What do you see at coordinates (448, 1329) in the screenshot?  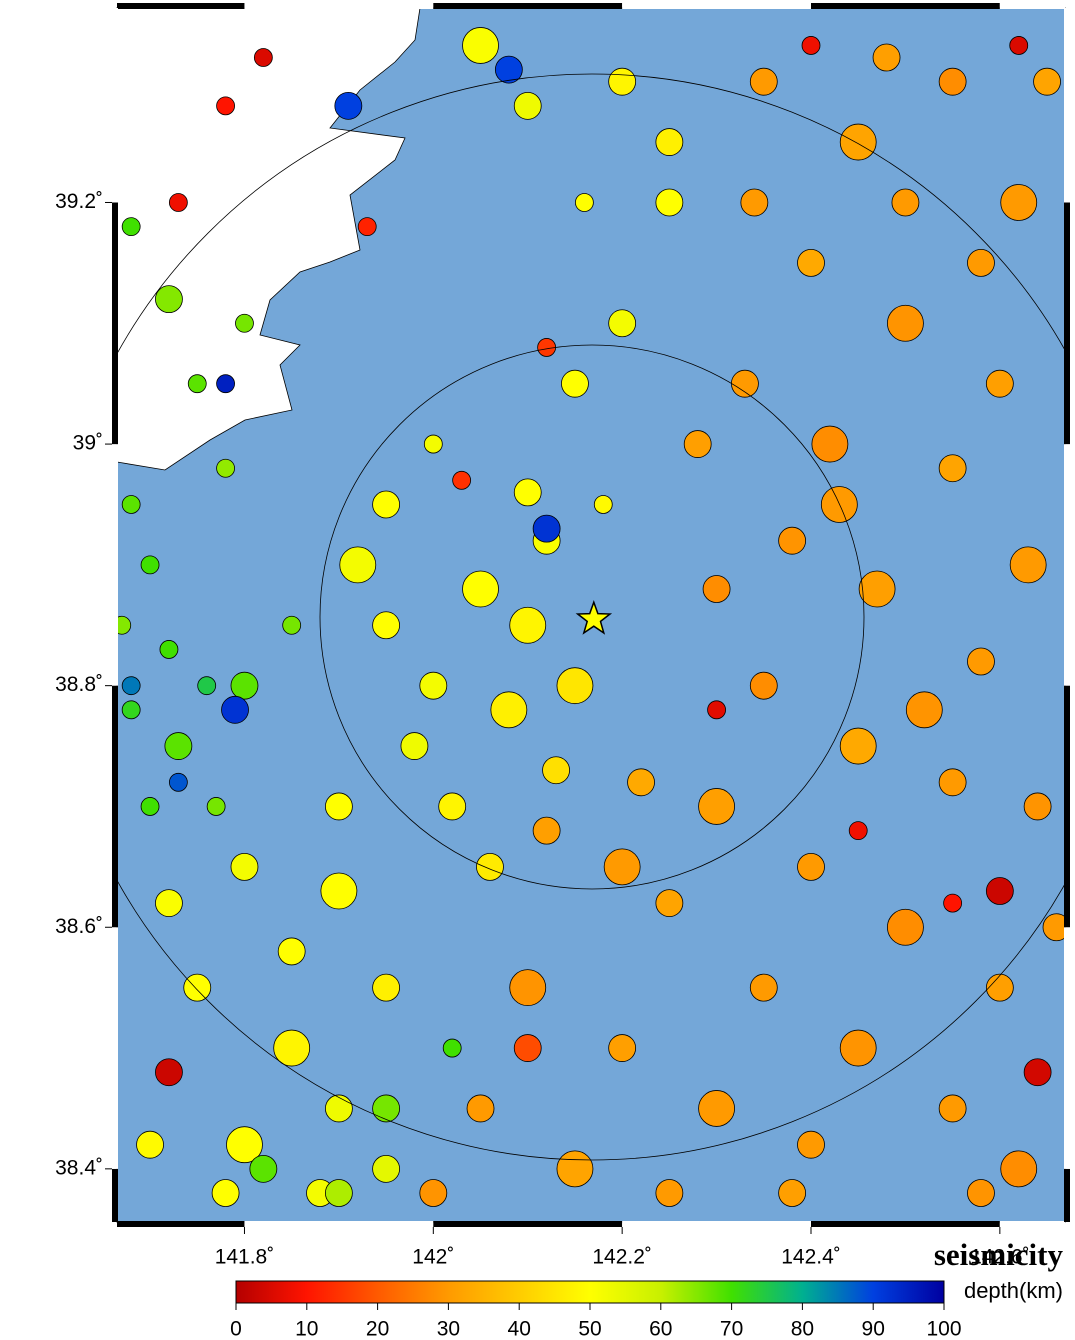 I see `colorbar-tick-label: 30` at bounding box center [448, 1329].